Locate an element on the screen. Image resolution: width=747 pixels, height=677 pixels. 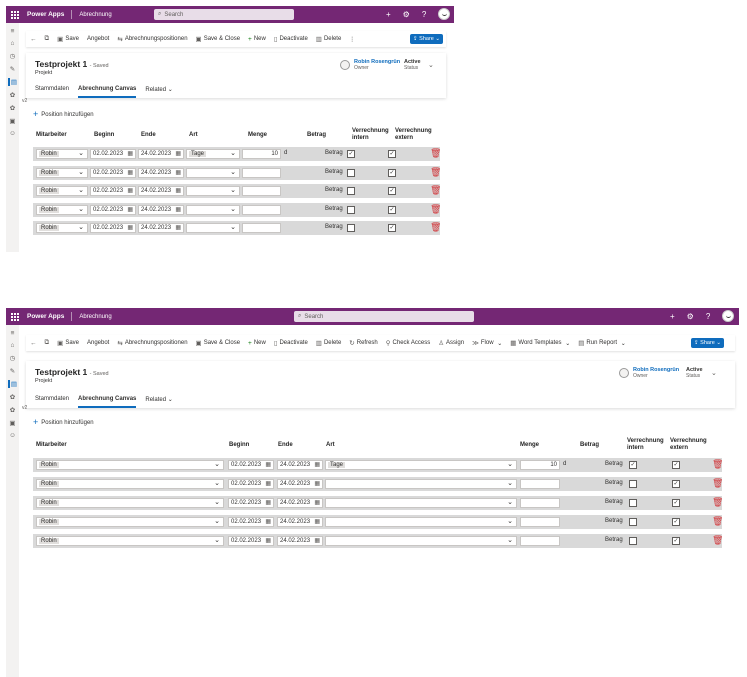
menge-input: 10 is located at coordinates (261, 154).